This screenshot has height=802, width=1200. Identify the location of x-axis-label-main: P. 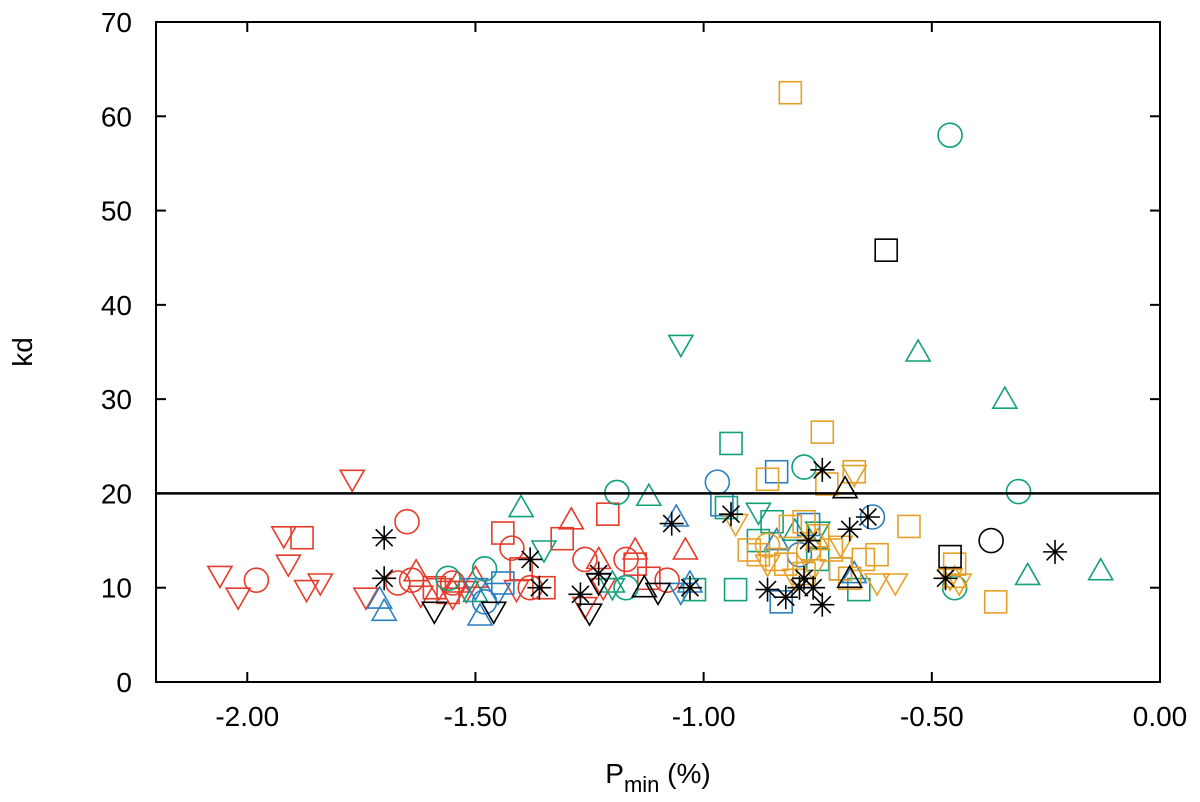
(614, 773).